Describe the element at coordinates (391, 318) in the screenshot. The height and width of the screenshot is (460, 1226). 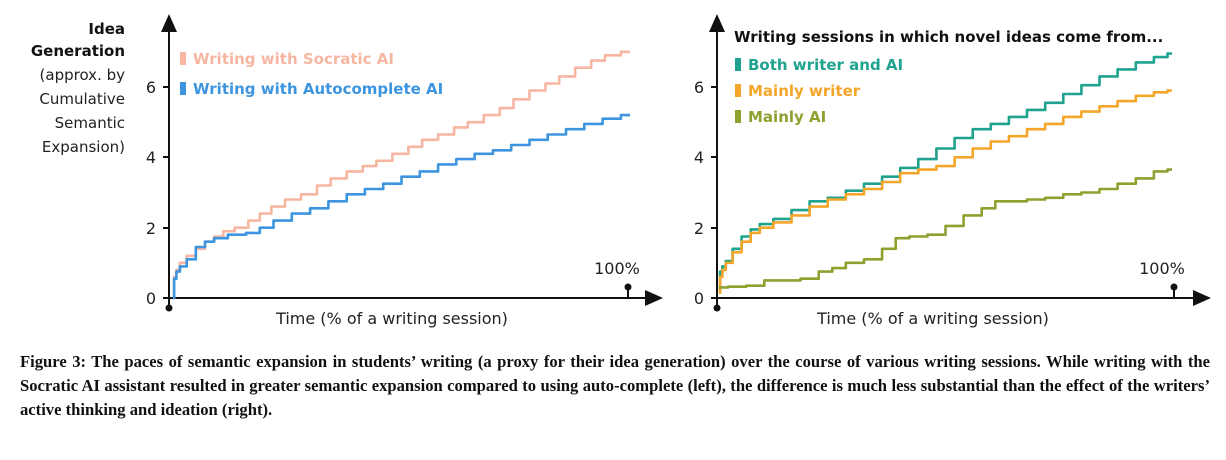
I see `x-axis-label: Time (% of a writing session)` at that location.